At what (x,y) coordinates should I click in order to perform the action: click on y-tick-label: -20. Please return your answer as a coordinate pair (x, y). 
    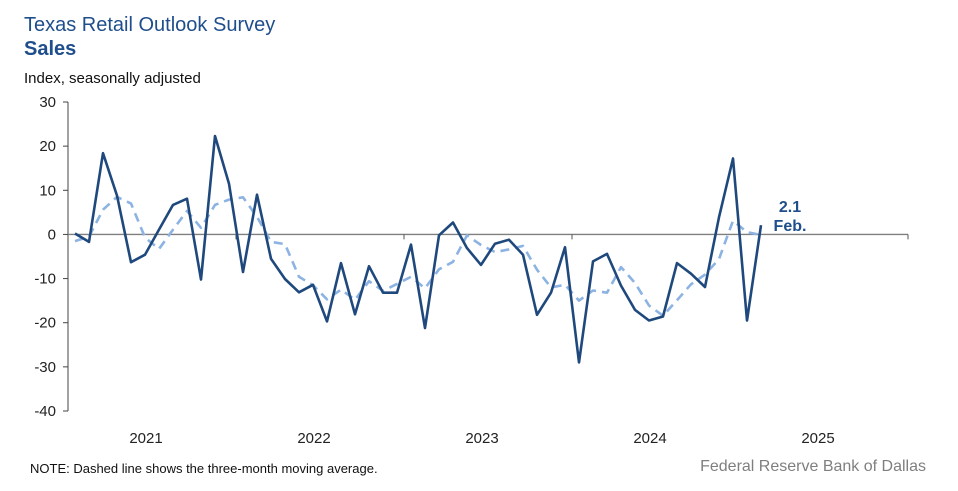
    Looking at the image, I should click on (45, 323).